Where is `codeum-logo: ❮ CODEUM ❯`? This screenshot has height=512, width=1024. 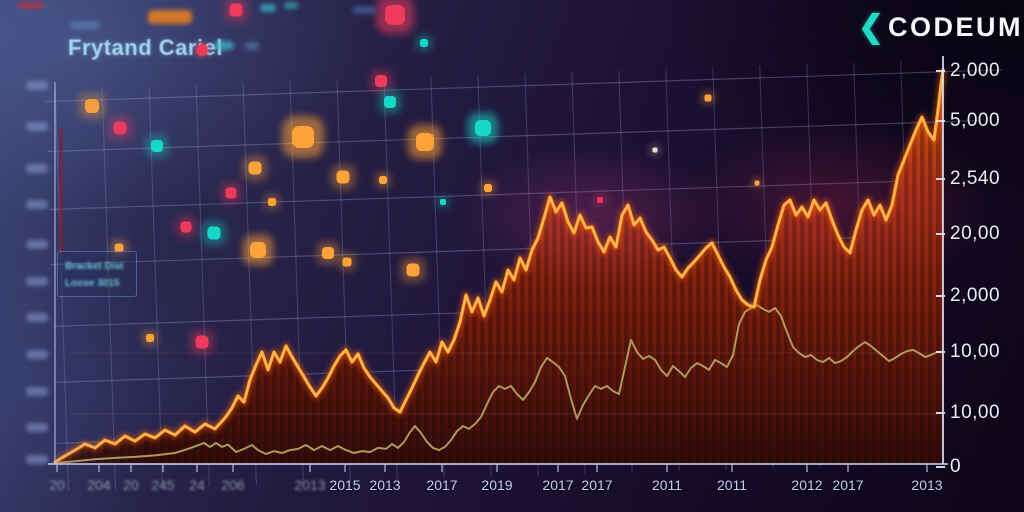 codeum-logo: ❮ CODEUM ❯ is located at coordinates (941, 27).